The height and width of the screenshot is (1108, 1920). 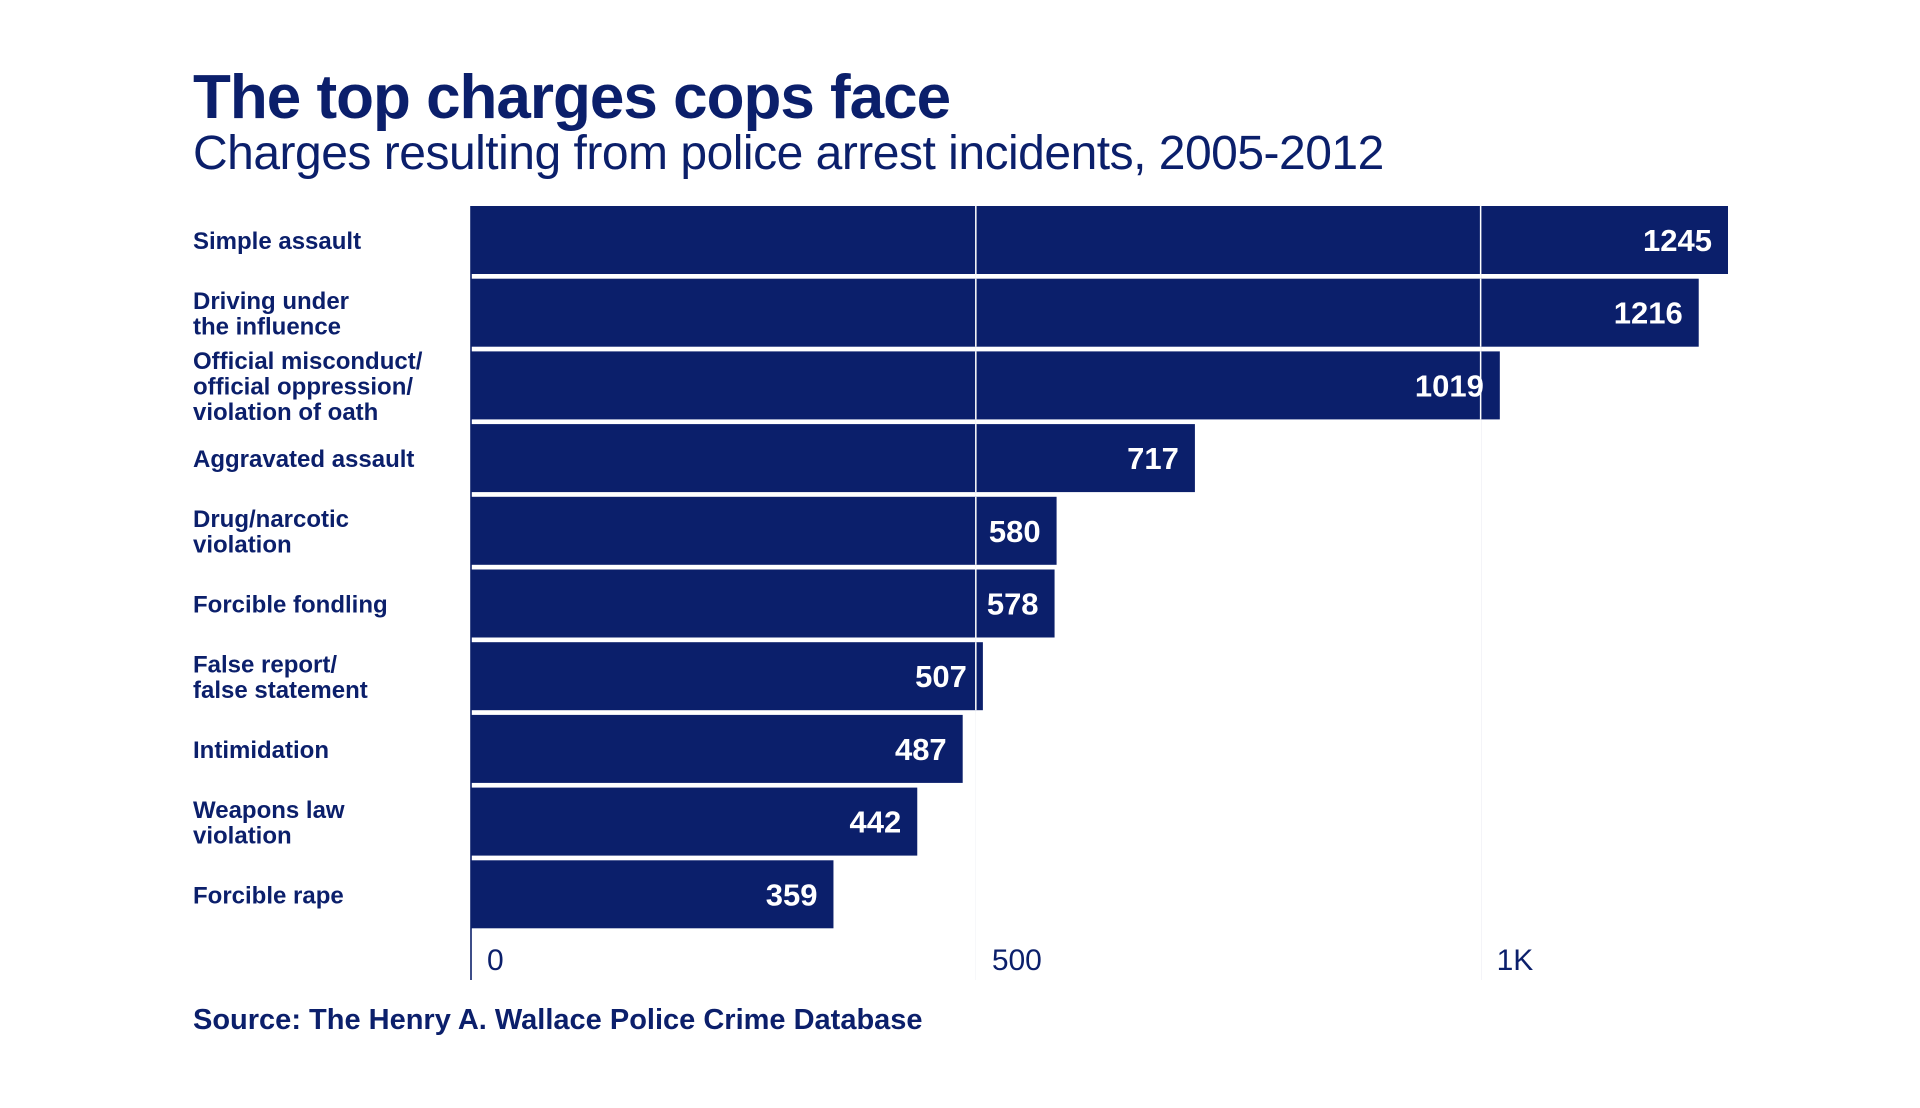 What do you see at coordinates (1228, 458) in the screenshot?
I see `gridlines-over-bars` at bounding box center [1228, 458].